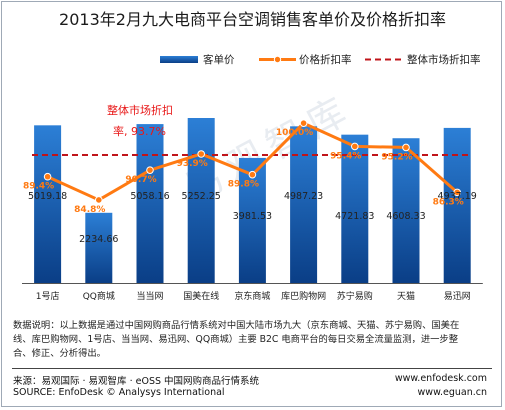  I want to click on data-note-line-3: 合、修正、分析得出。, so click(59, 353).